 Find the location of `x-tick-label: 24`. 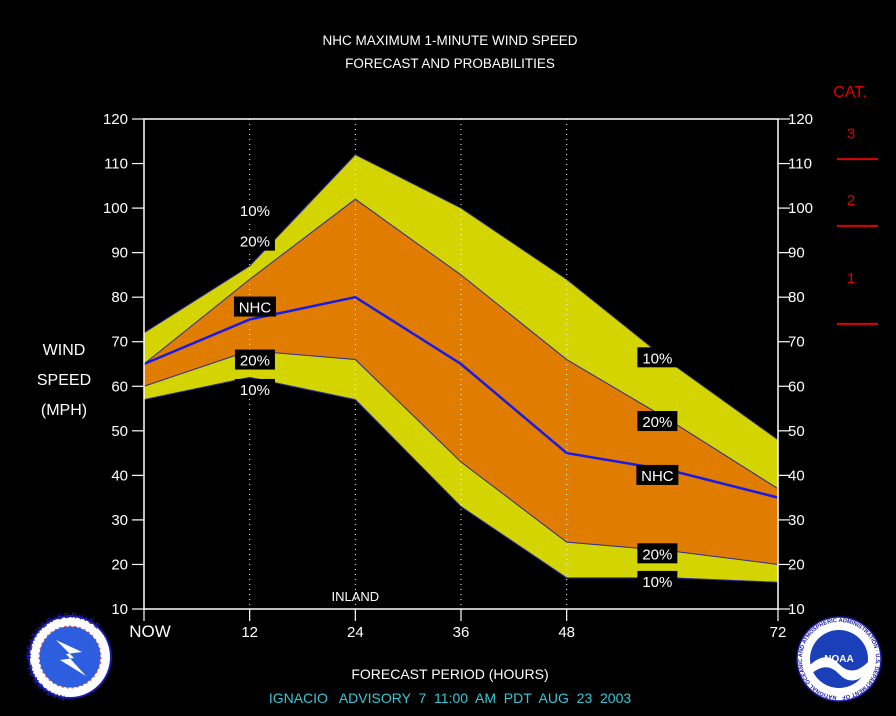

x-tick-label: 24 is located at coordinates (355, 632).